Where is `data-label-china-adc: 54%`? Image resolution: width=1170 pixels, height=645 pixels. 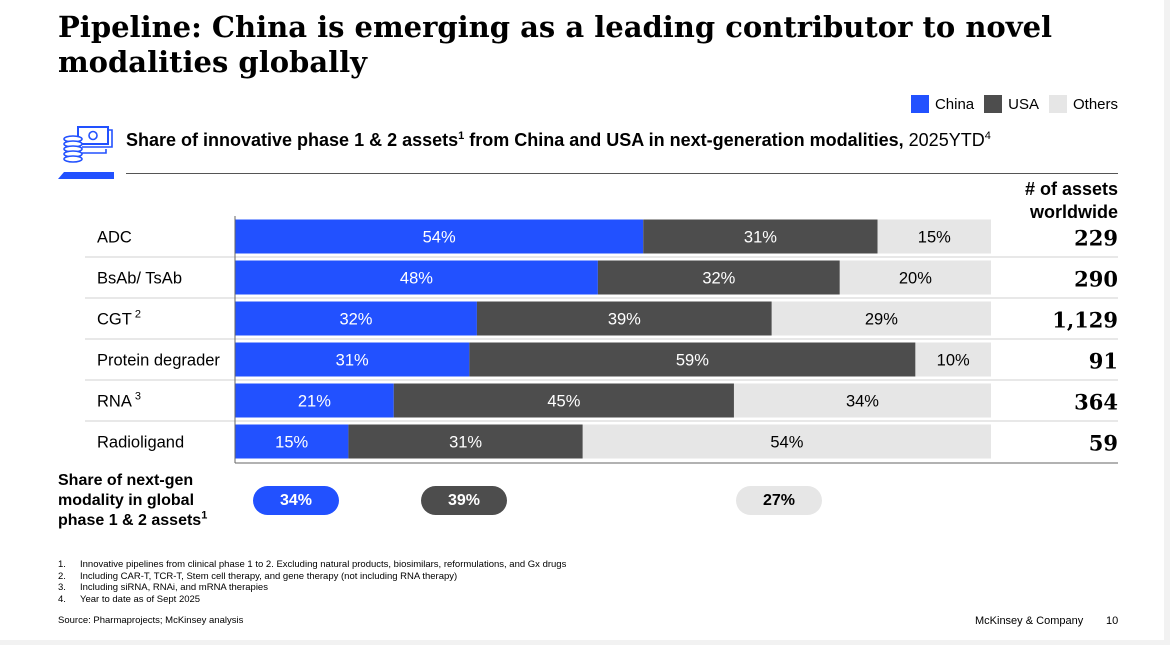
data-label-china-adc: 54% is located at coordinates (439, 238).